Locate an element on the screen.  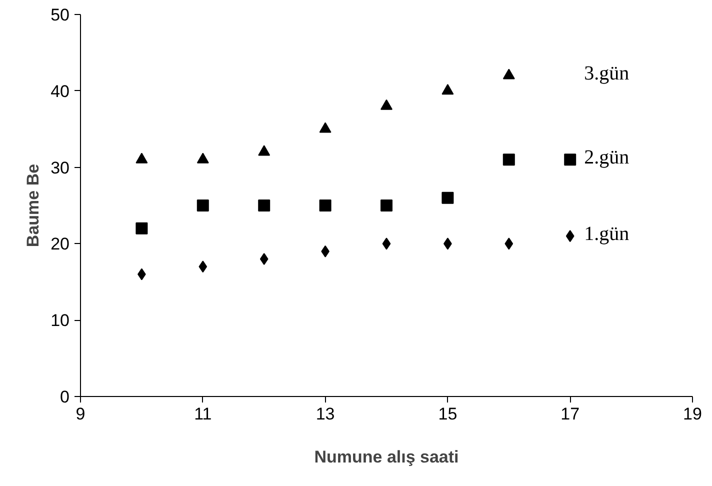
x-axis-title: Numune alış saati is located at coordinates (386, 457).